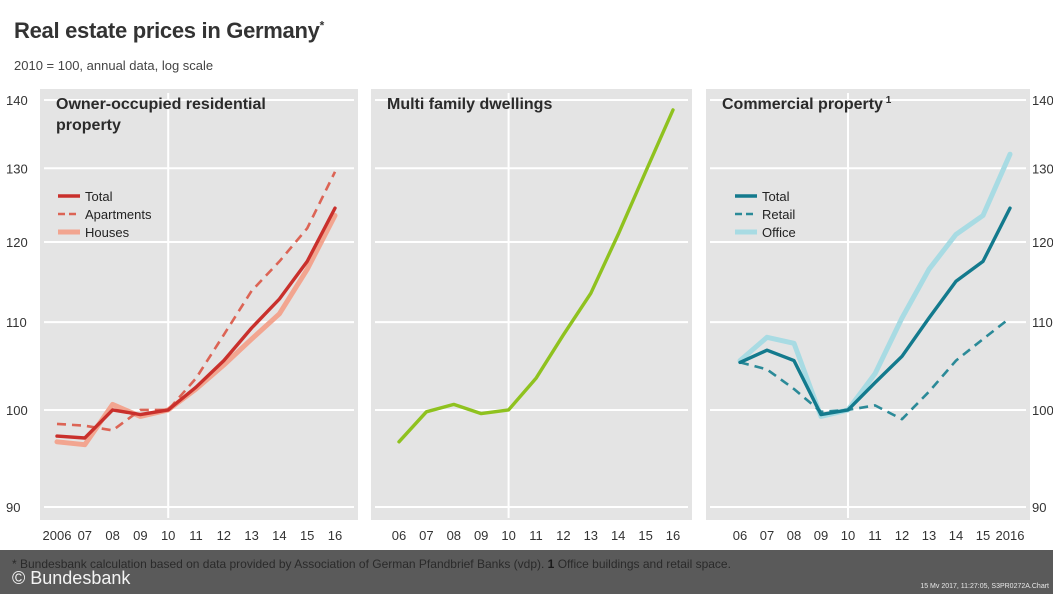 The height and width of the screenshot is (594, 1053). I want to click on multi-xtick-label: 07, so click(426, 535).